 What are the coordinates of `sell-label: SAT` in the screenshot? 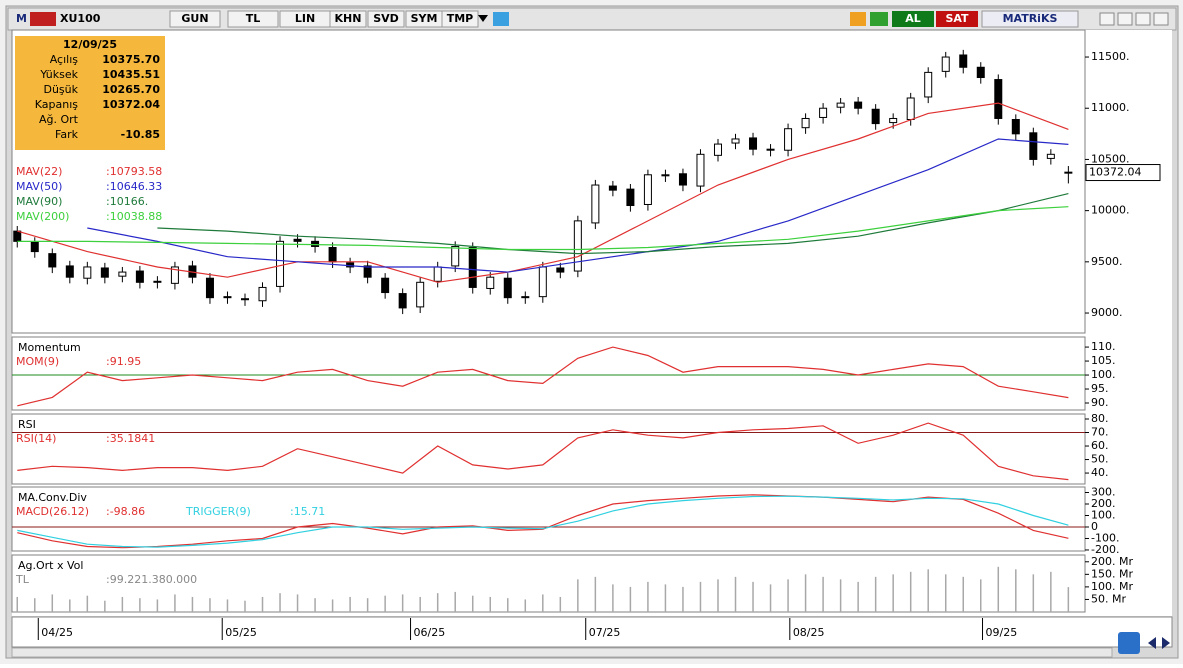 It's located at (957, 18).